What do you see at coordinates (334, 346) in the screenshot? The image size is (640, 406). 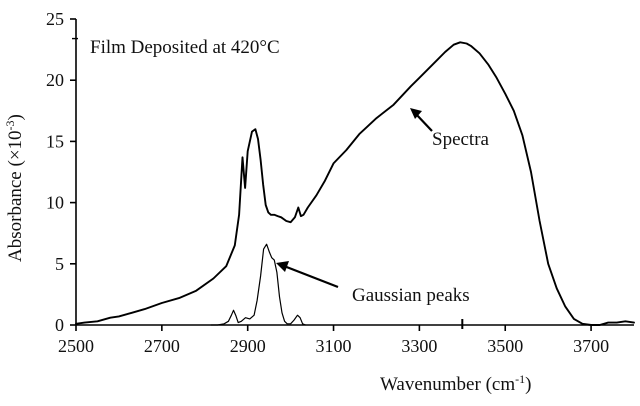 I see `x-tick-label: 3100` at bounding box center [334, 346].